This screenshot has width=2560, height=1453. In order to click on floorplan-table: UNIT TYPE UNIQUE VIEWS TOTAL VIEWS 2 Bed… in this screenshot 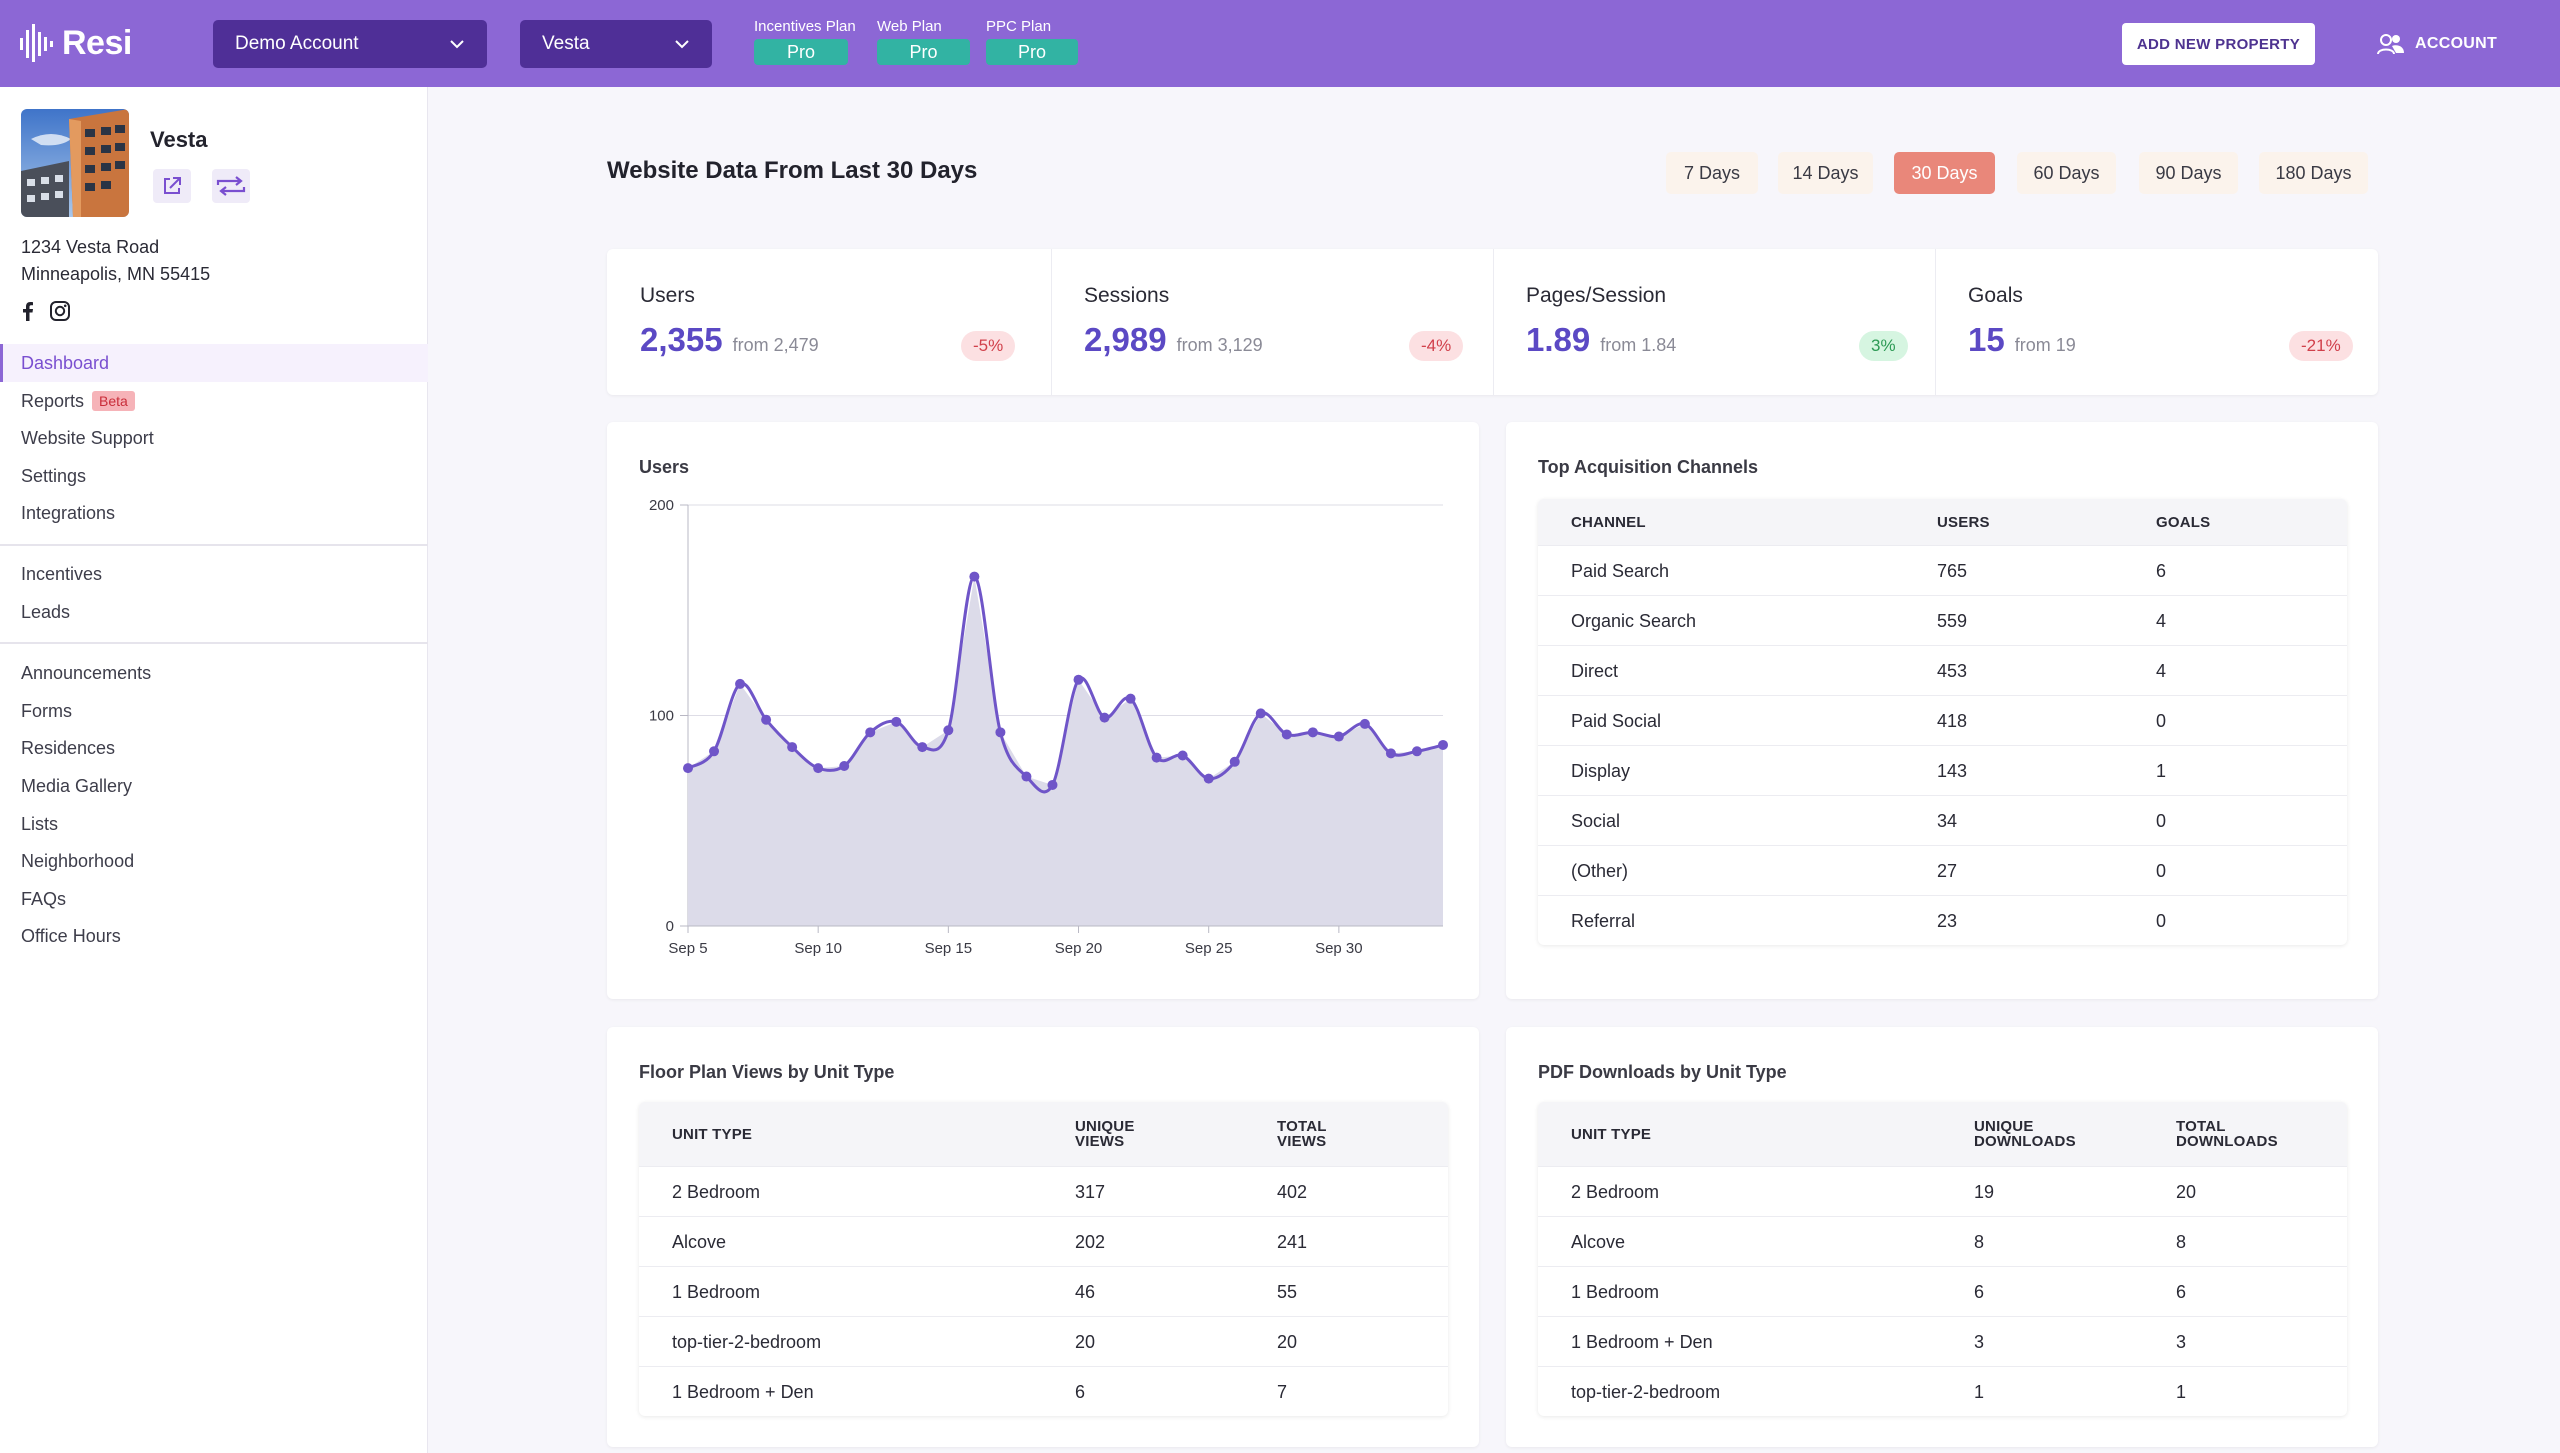, I will do `click(1043, 1259)`.